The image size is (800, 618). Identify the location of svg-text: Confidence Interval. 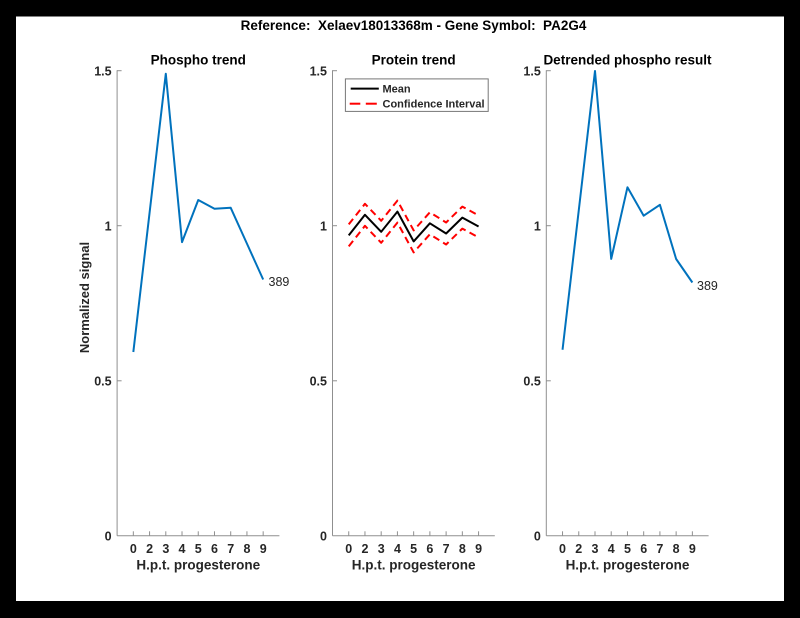
(434, 105).